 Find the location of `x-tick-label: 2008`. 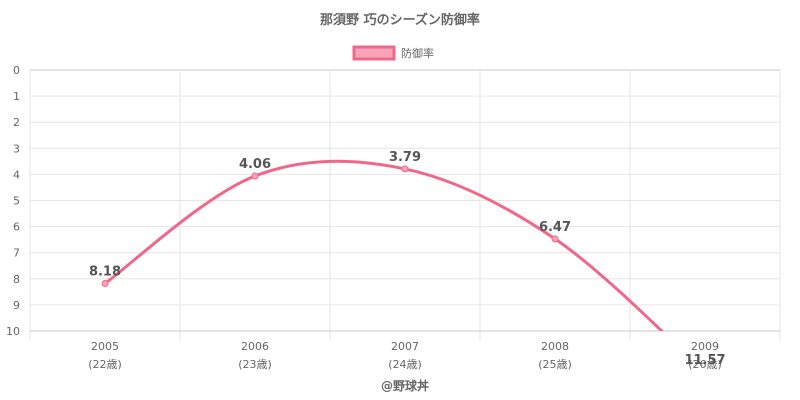

x-tick-label: 2008 is located at coordinates (555, 346).